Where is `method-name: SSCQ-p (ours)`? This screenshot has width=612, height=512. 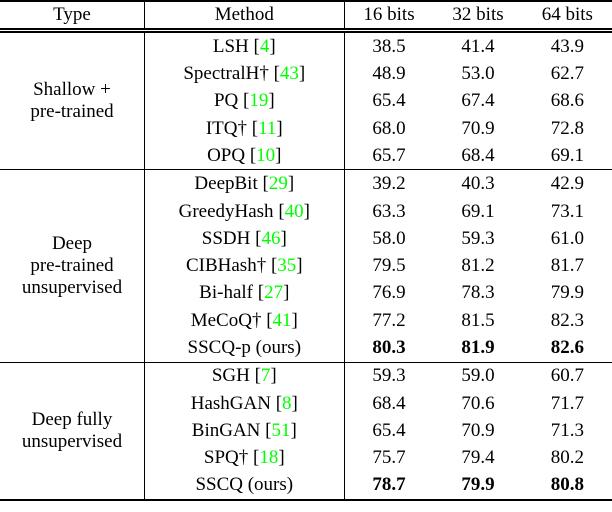
method-name: SSCQ-p (ours) is located at coordinates (244, 347).